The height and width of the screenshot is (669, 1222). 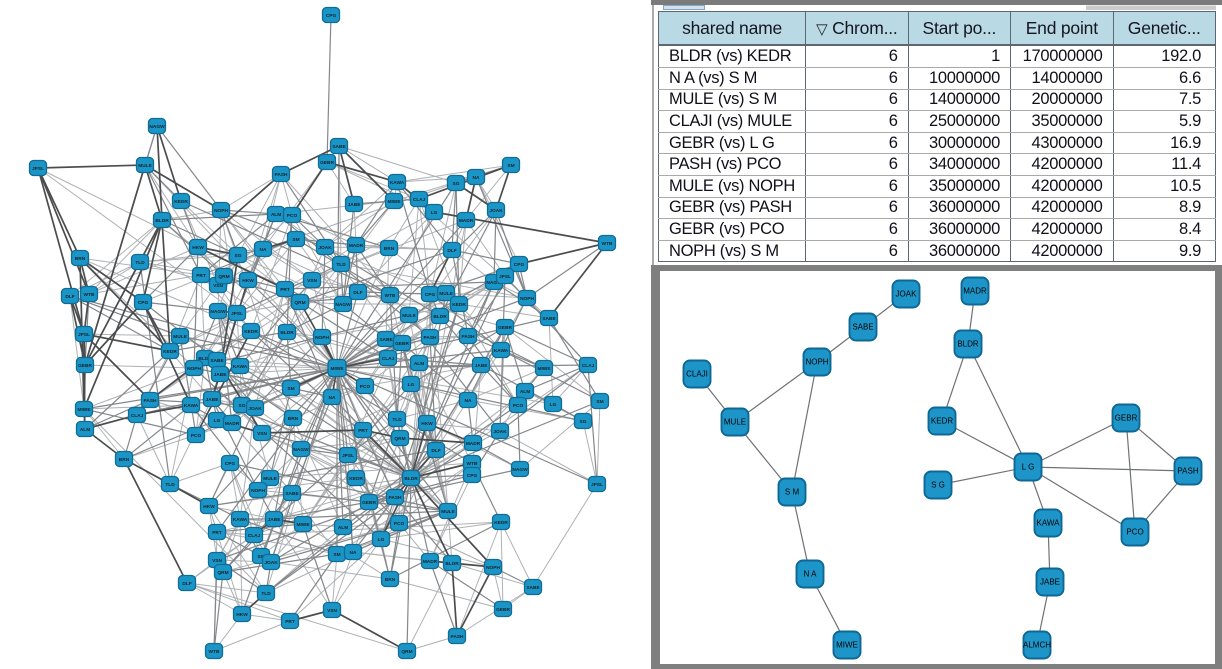 I want to click on svg-text: KEDR, so click(x=170, y=352).